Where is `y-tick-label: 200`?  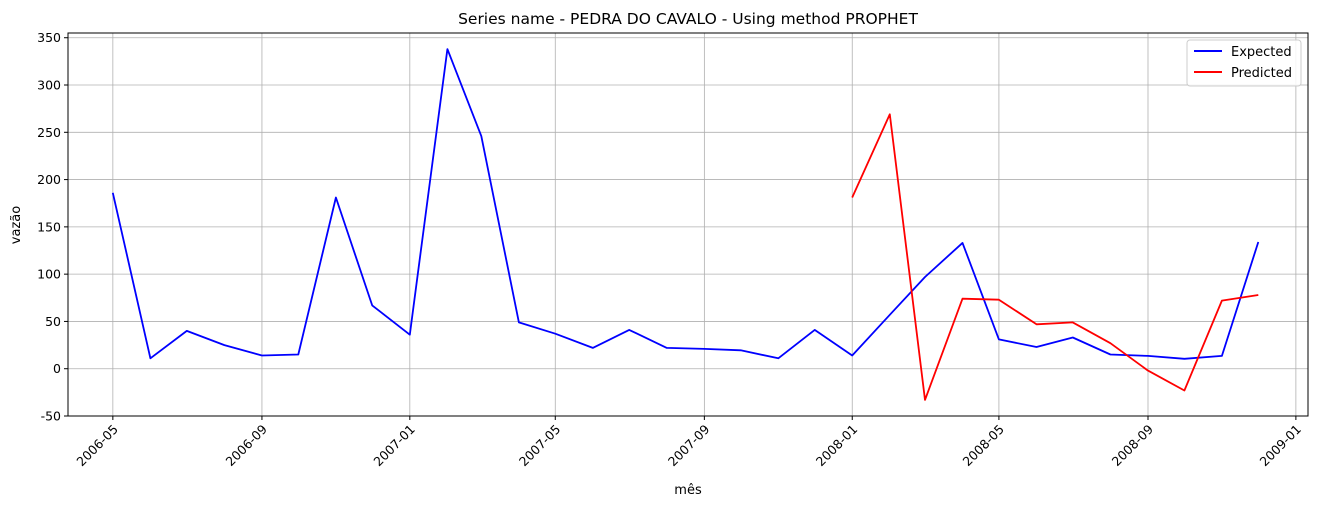
y-tick-label: 200 is located at coordinates (49, 179).